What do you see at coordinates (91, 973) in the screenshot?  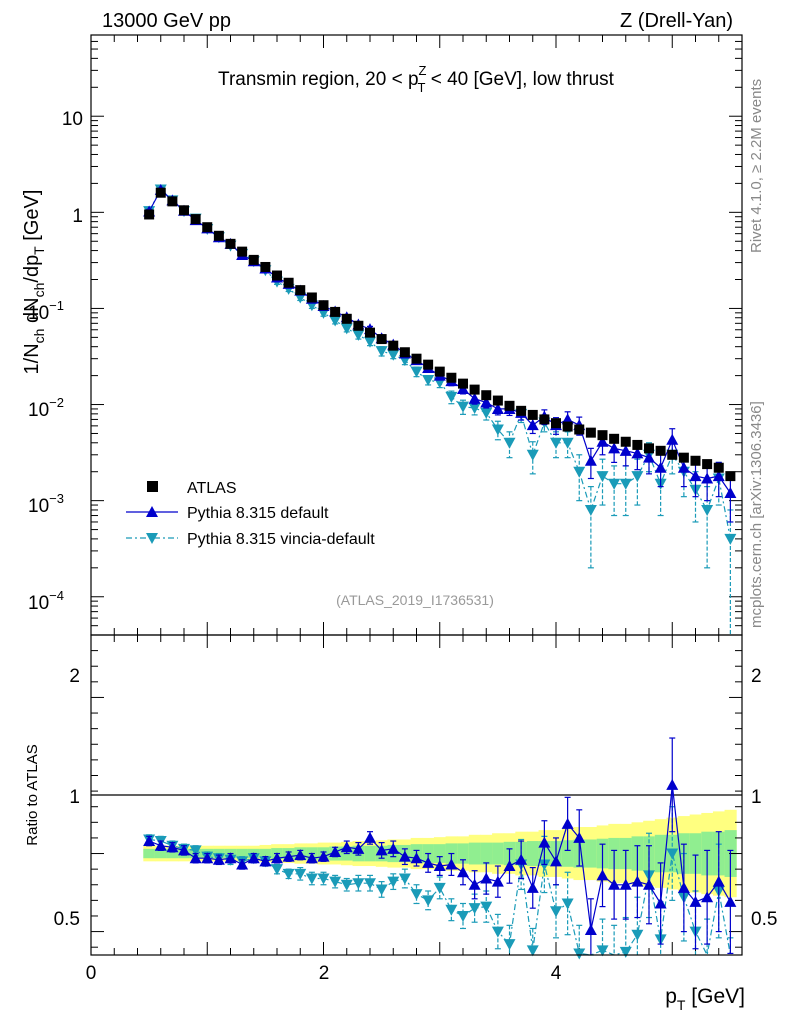 I see `xtick-label-0: 0` at bounding box center [91, 973].